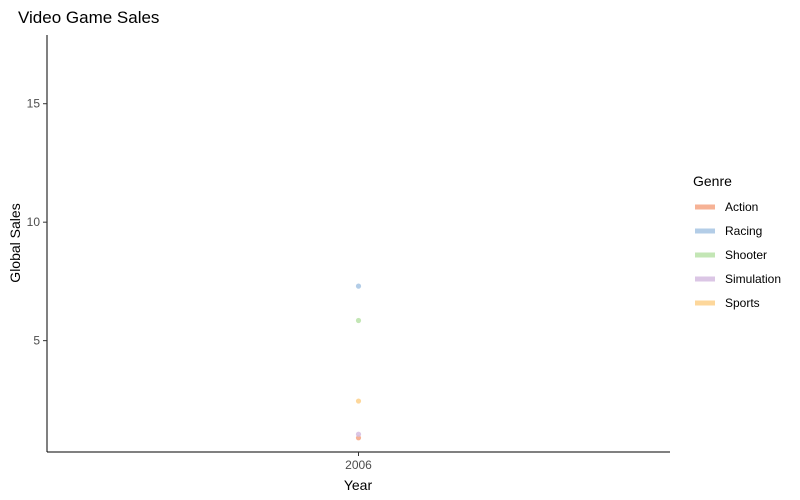  Describe the element at coordinates (741, 207) in the screenshot. I see `legend-label-action: Action` at that location.